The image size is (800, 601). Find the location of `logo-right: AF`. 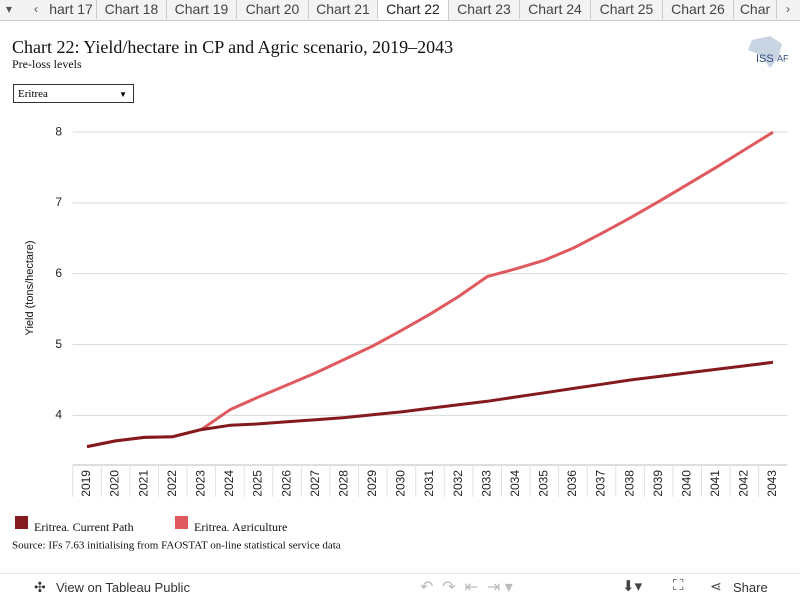

logo-right: AF is located at coordinates (783, 58).